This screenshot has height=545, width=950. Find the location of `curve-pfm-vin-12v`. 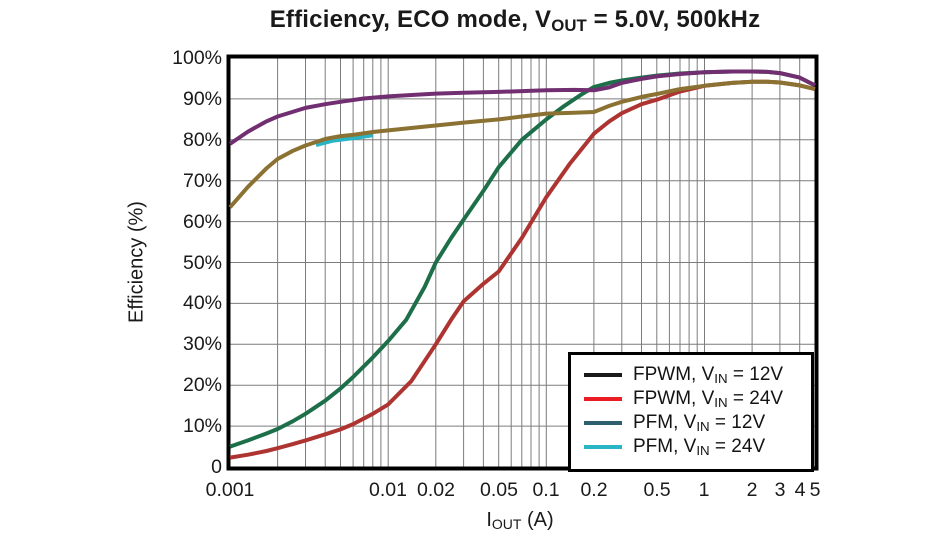

curve-pfm-vin-12v is located at coordinates (522, 107).